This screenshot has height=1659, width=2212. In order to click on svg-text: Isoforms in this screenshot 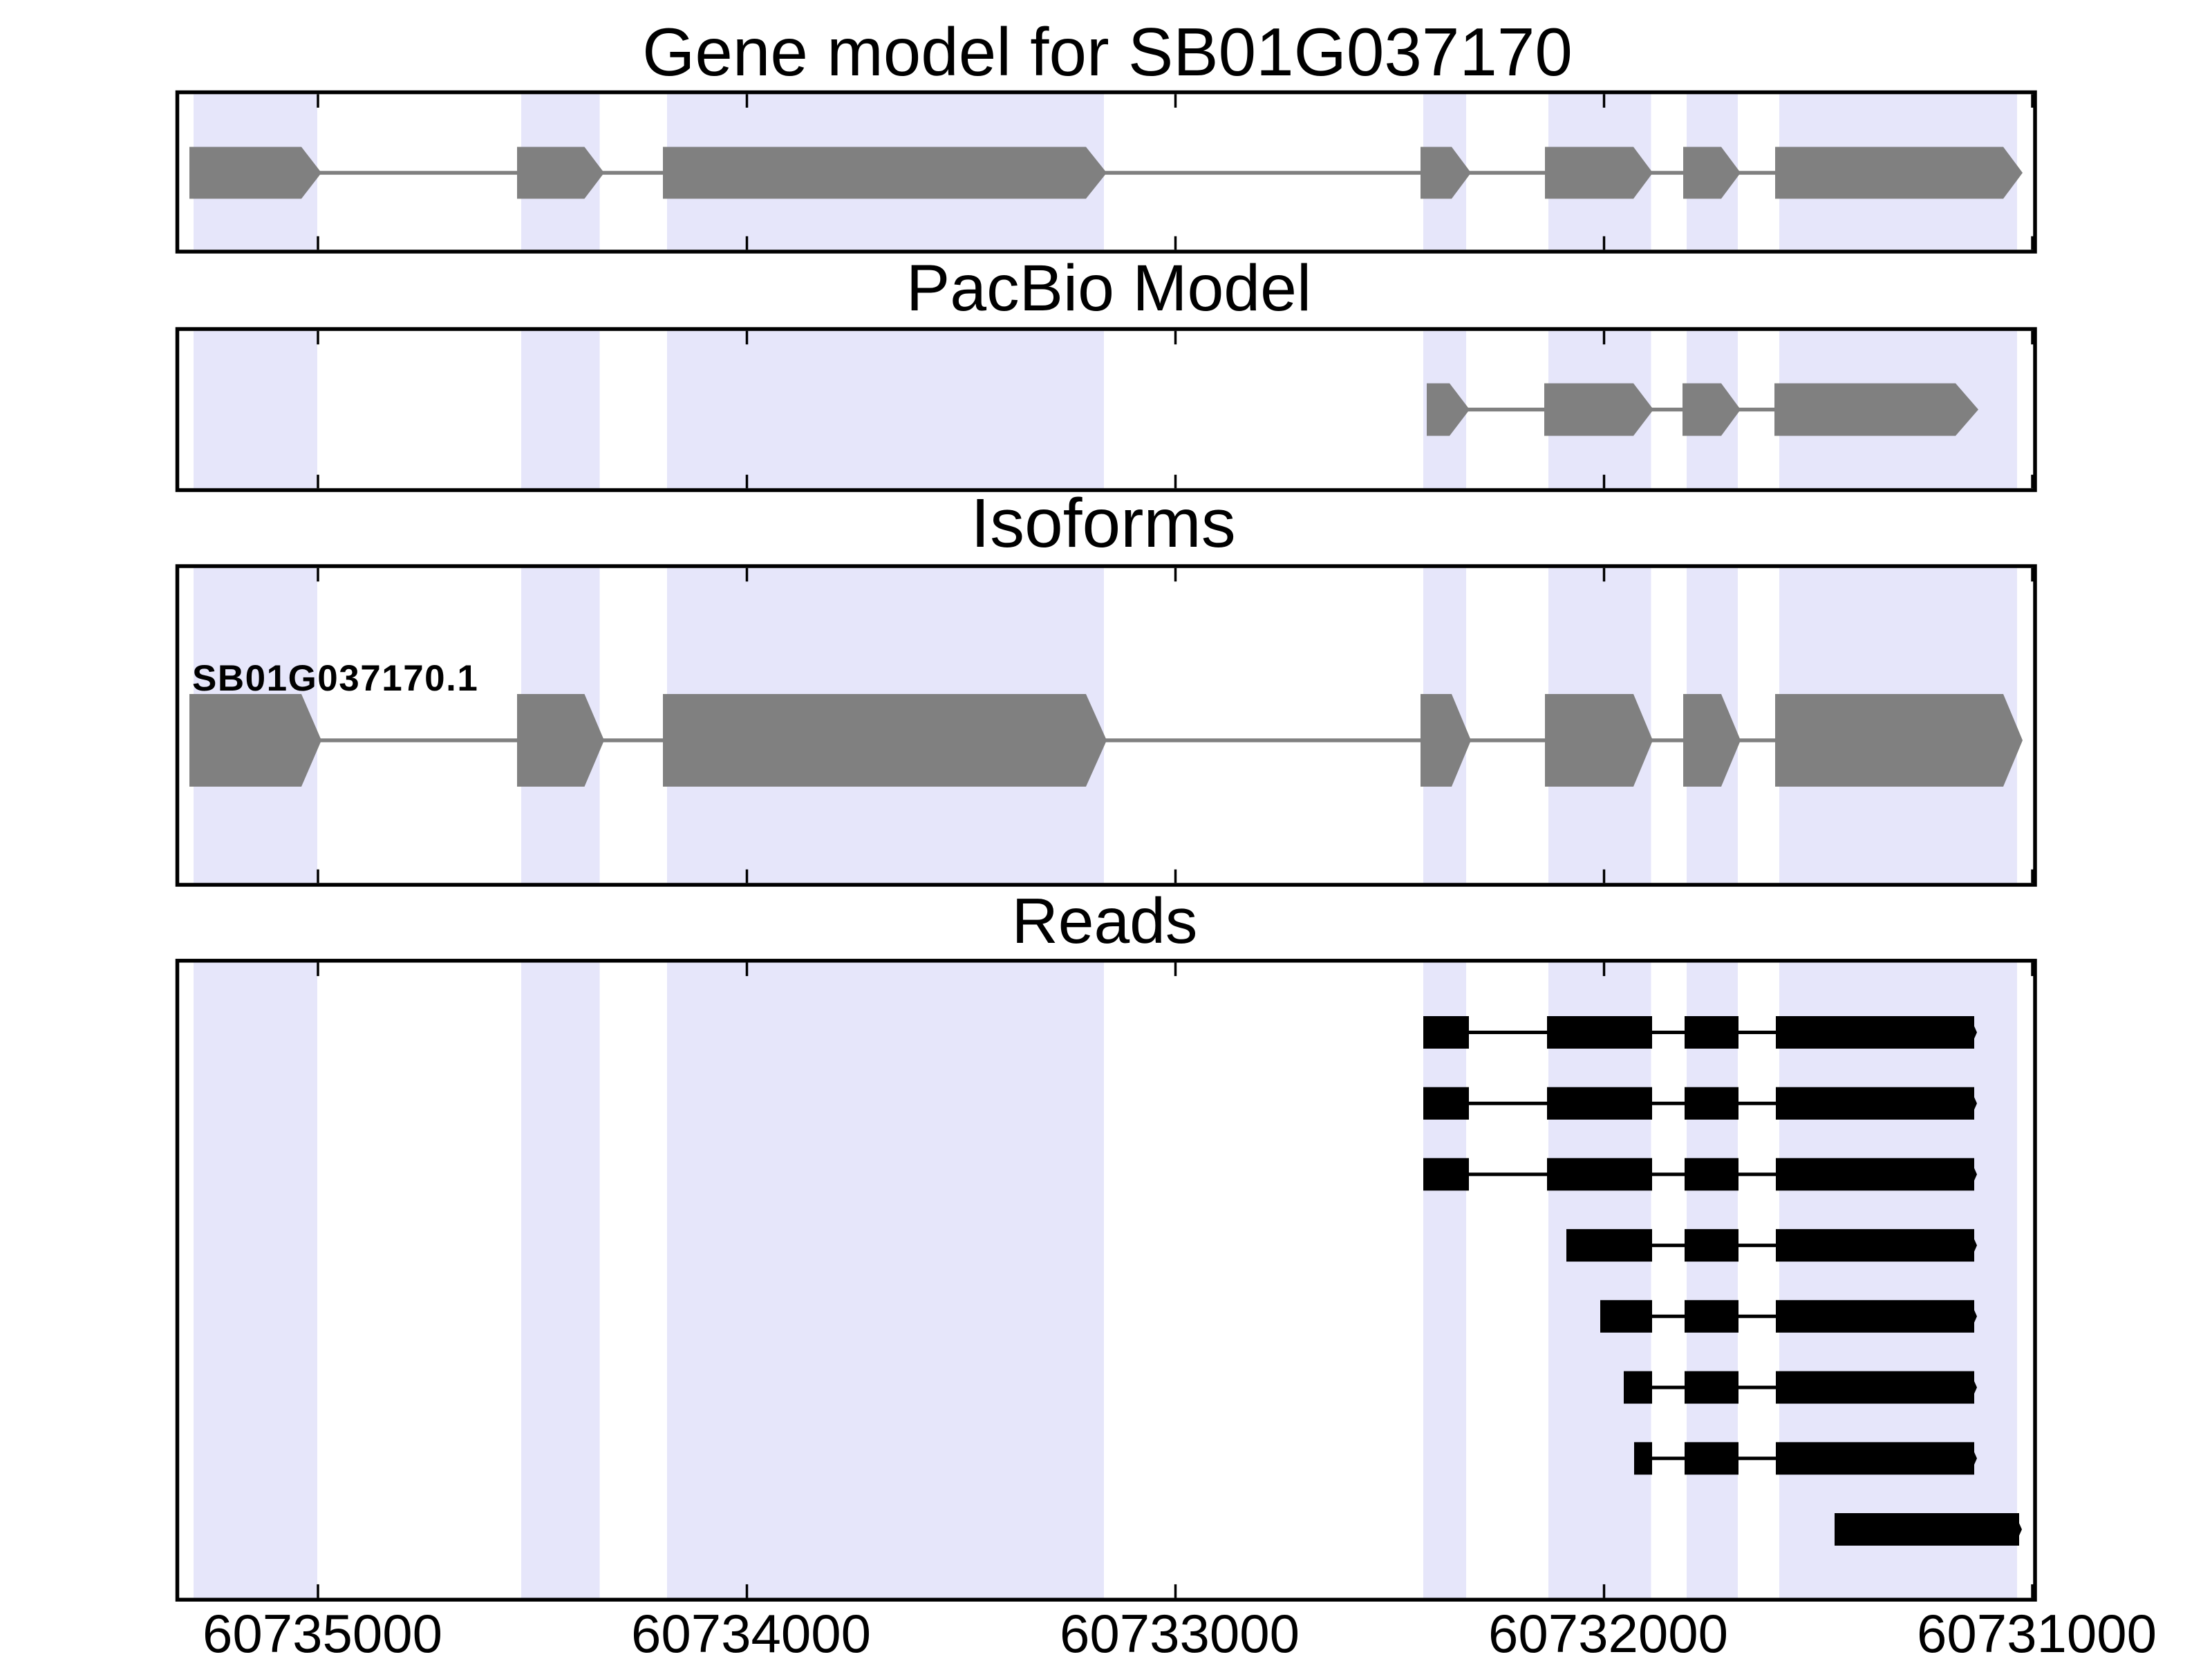, I will do `click(1103, 523)`.